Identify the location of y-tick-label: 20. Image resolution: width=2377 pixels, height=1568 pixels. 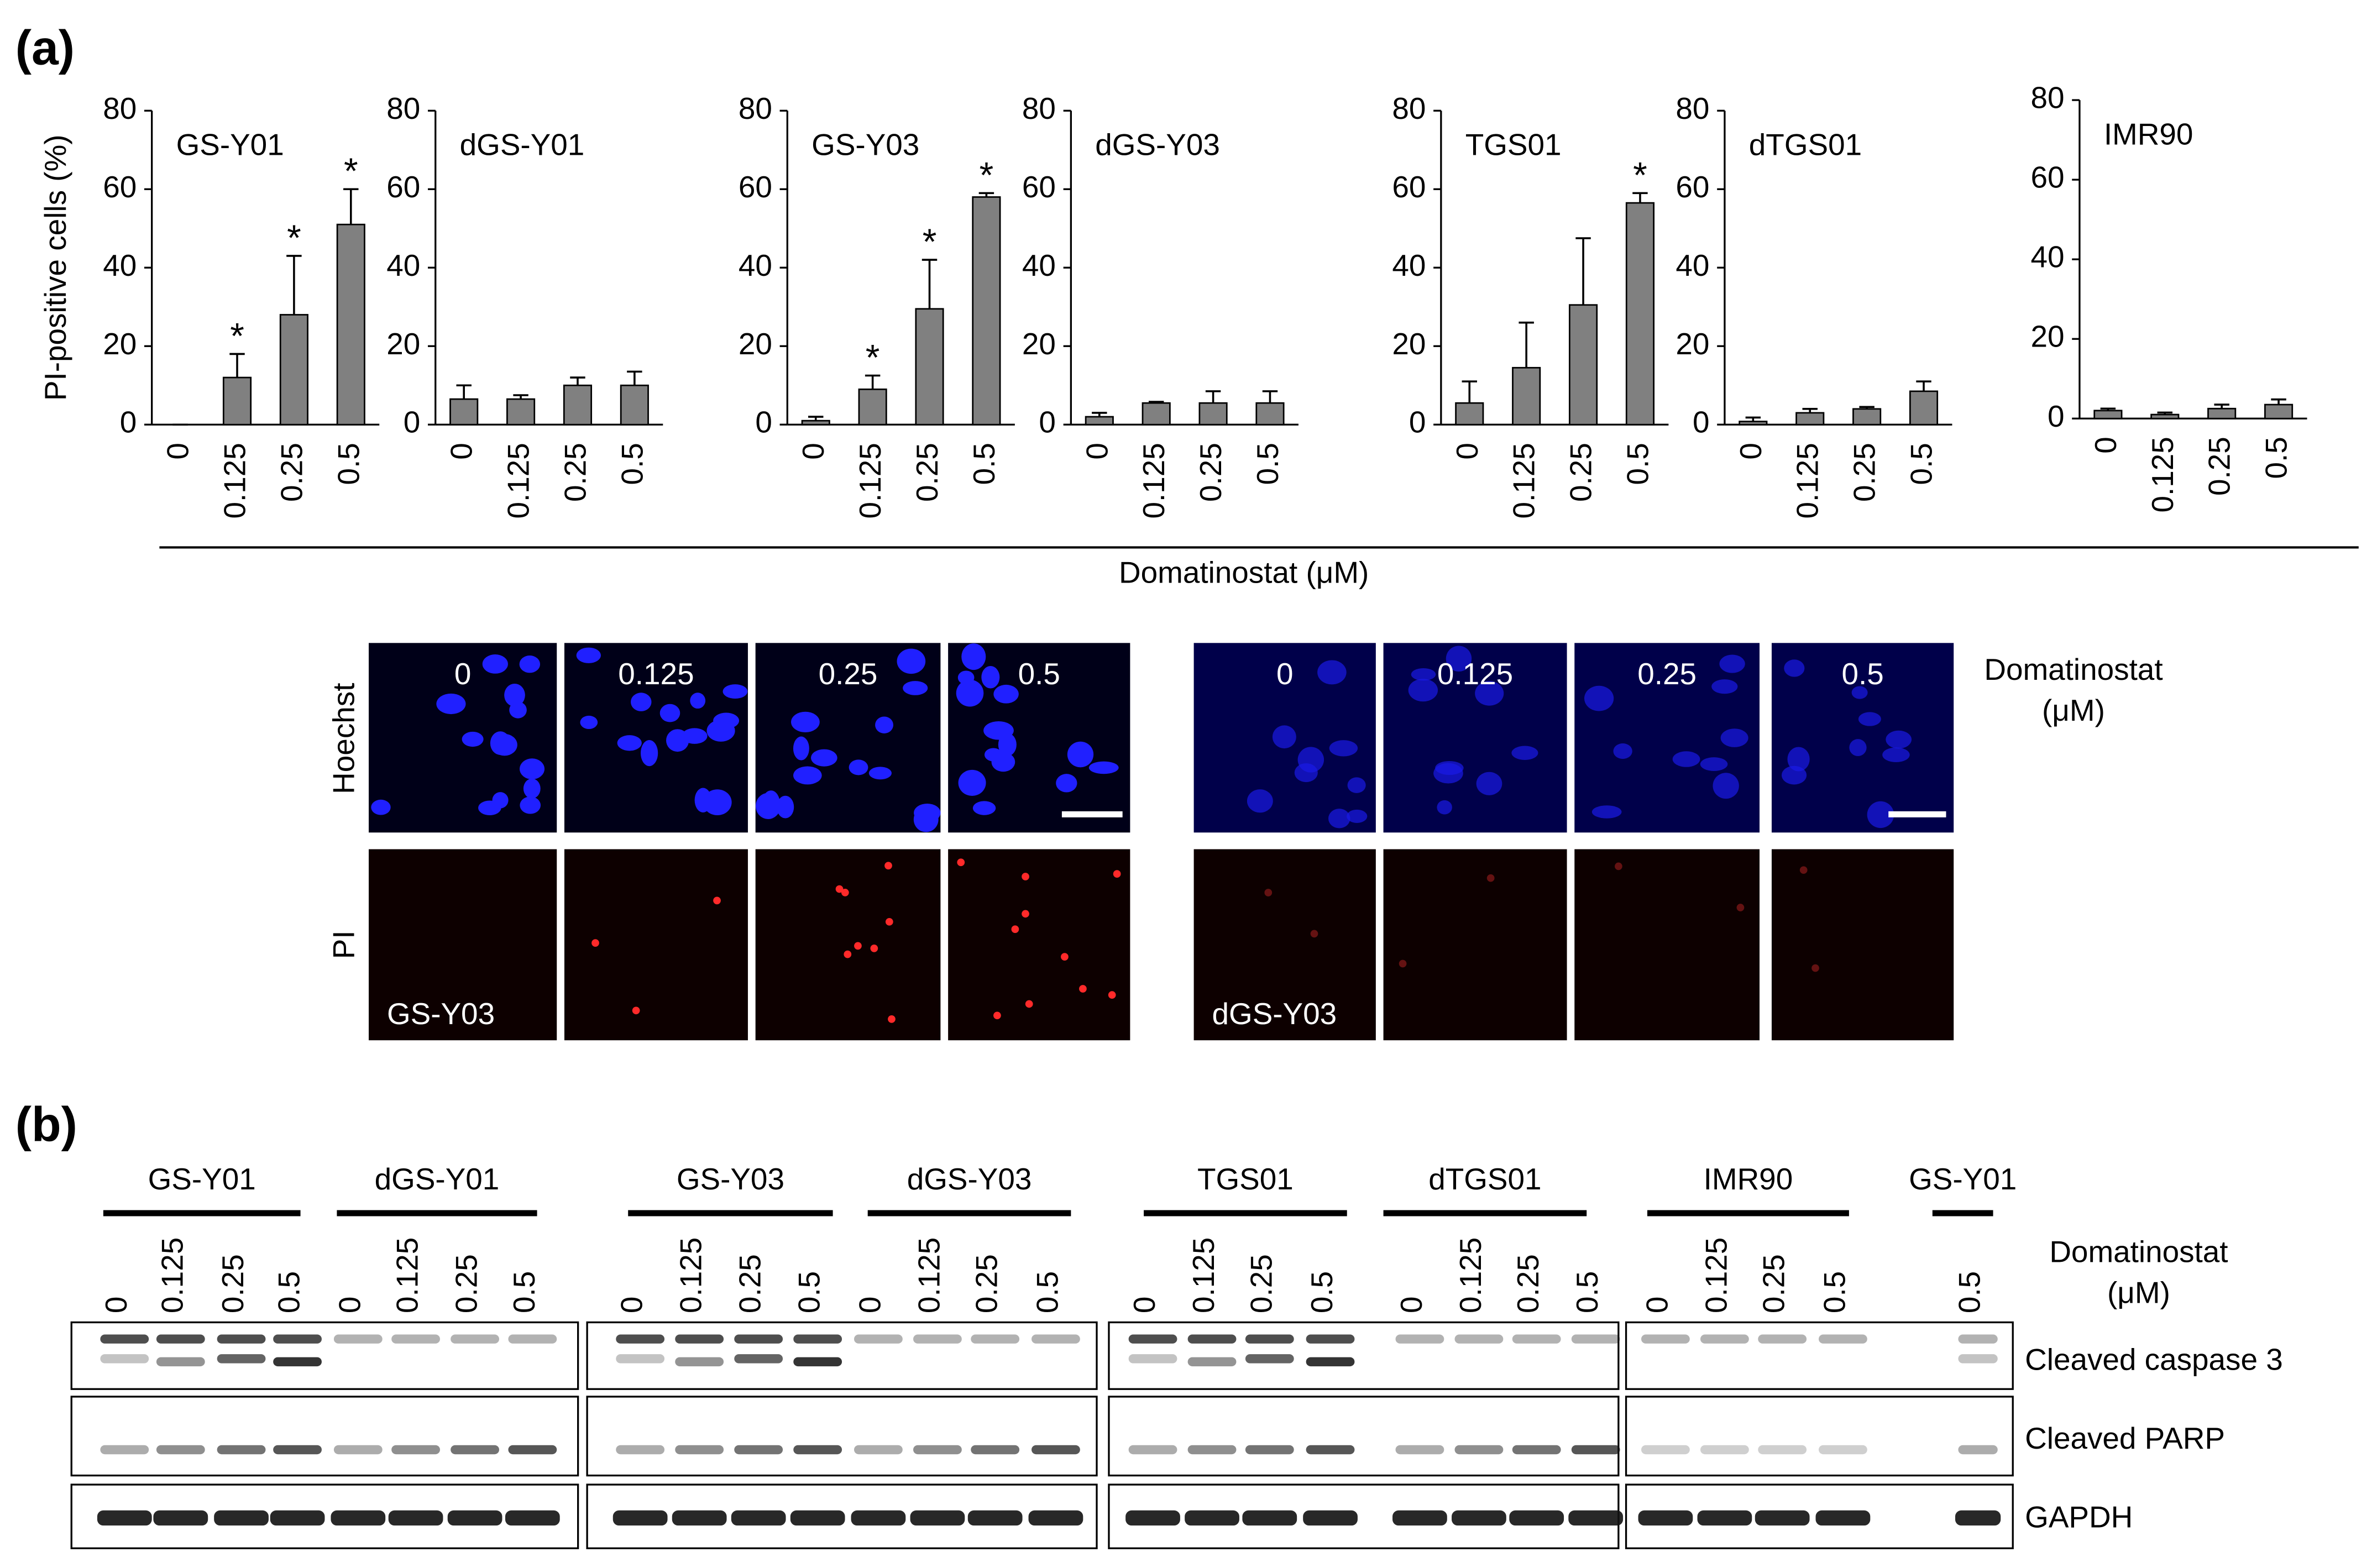
(1692, 344).